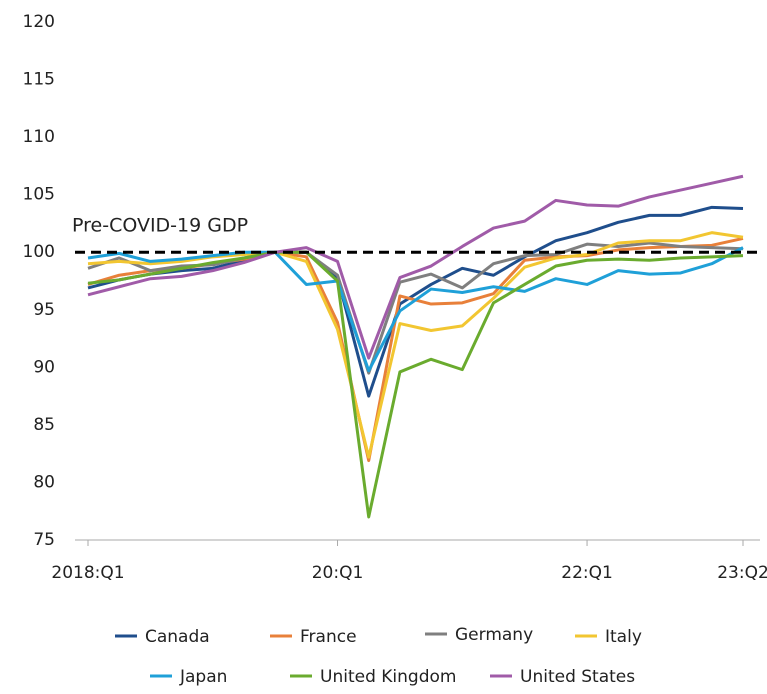 Image resolution: width=767 pixels, height=694 pixels. What do you see at coordinates (39, 252) in the screenshot?
I see `y-tick-label: 100` at bounding box center [39, 252].